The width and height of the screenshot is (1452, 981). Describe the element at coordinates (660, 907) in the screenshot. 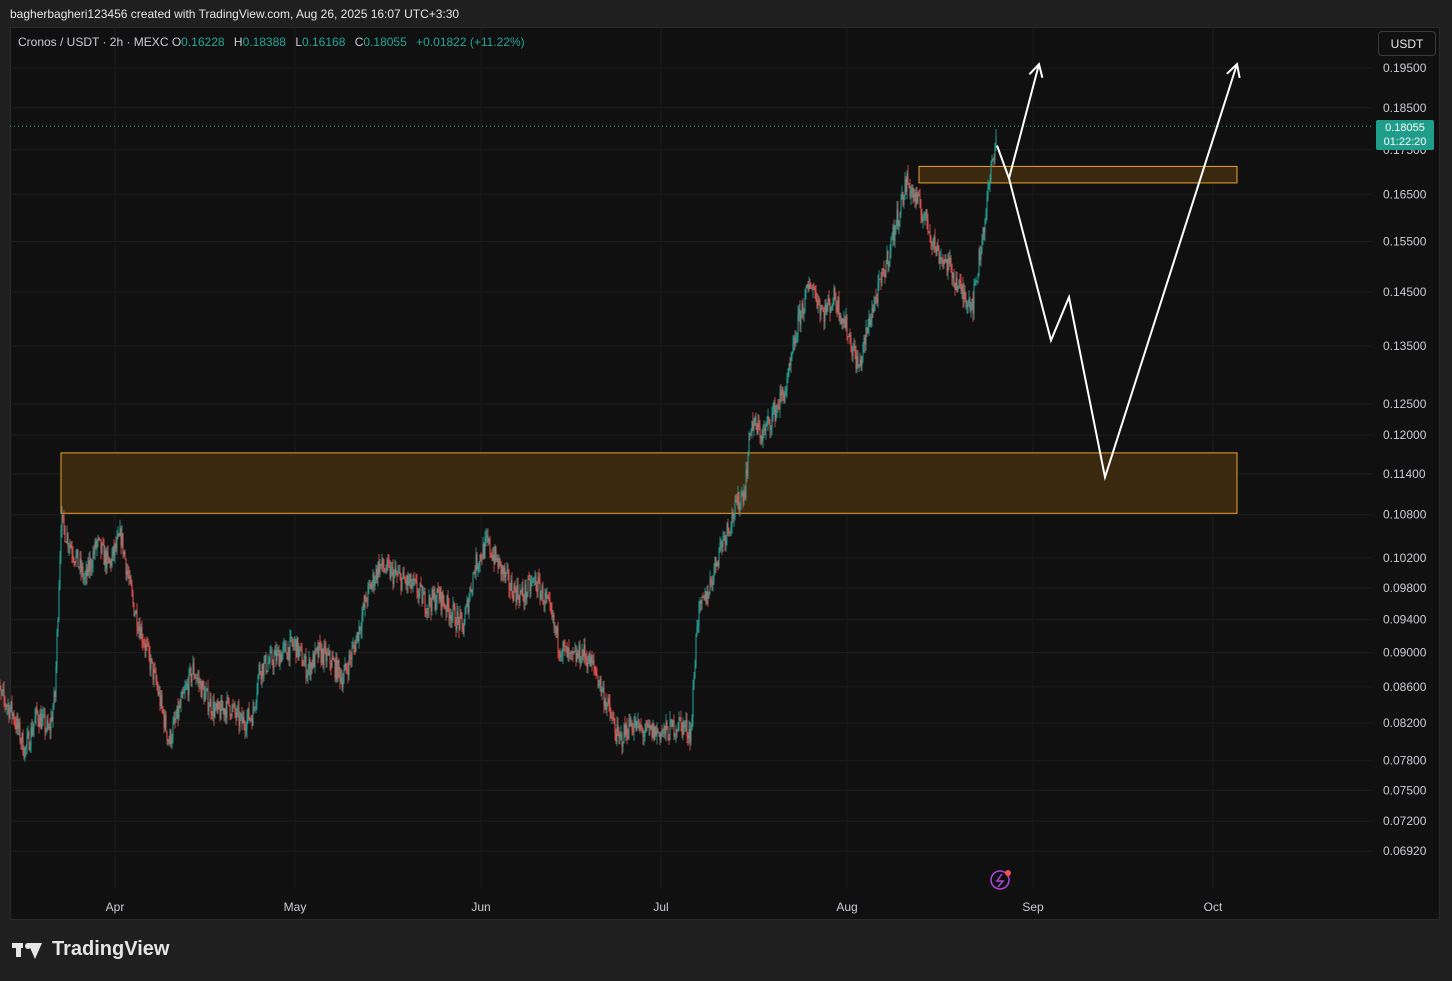

I see `x-axis-tick-label: Jul` at that location.